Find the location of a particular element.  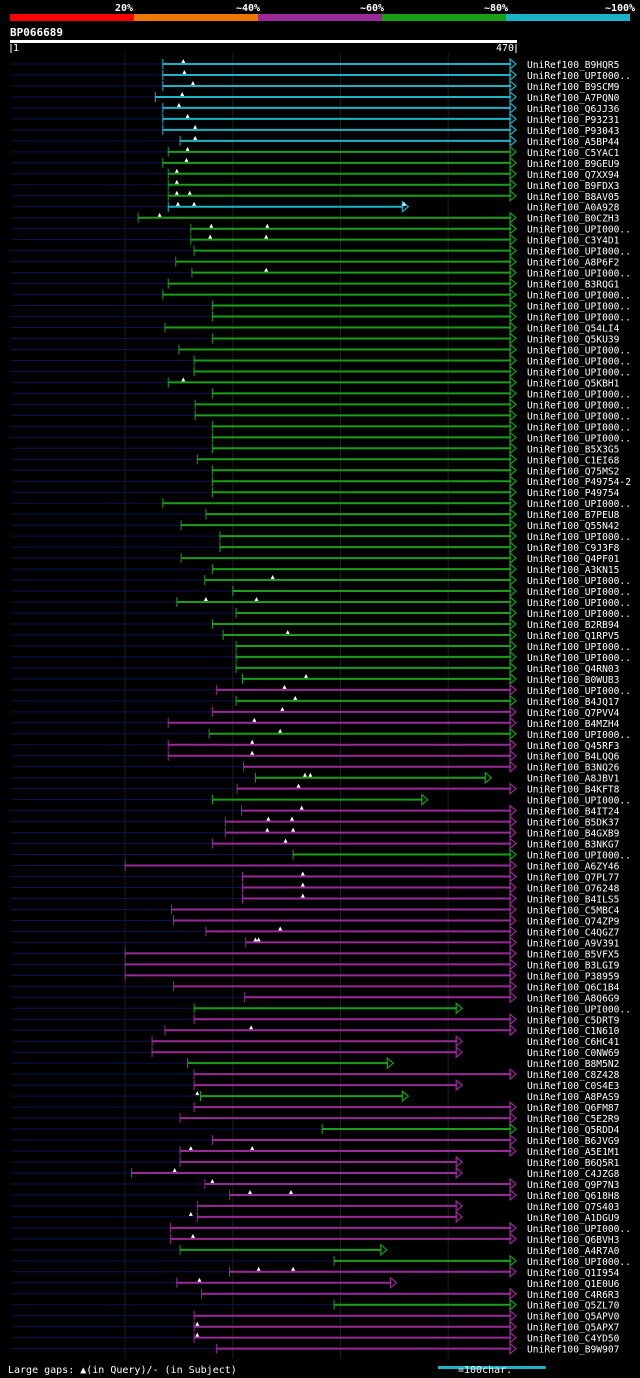

hit-label: UniRef100_C4QGZ7 is located at coordinates (573, 932).